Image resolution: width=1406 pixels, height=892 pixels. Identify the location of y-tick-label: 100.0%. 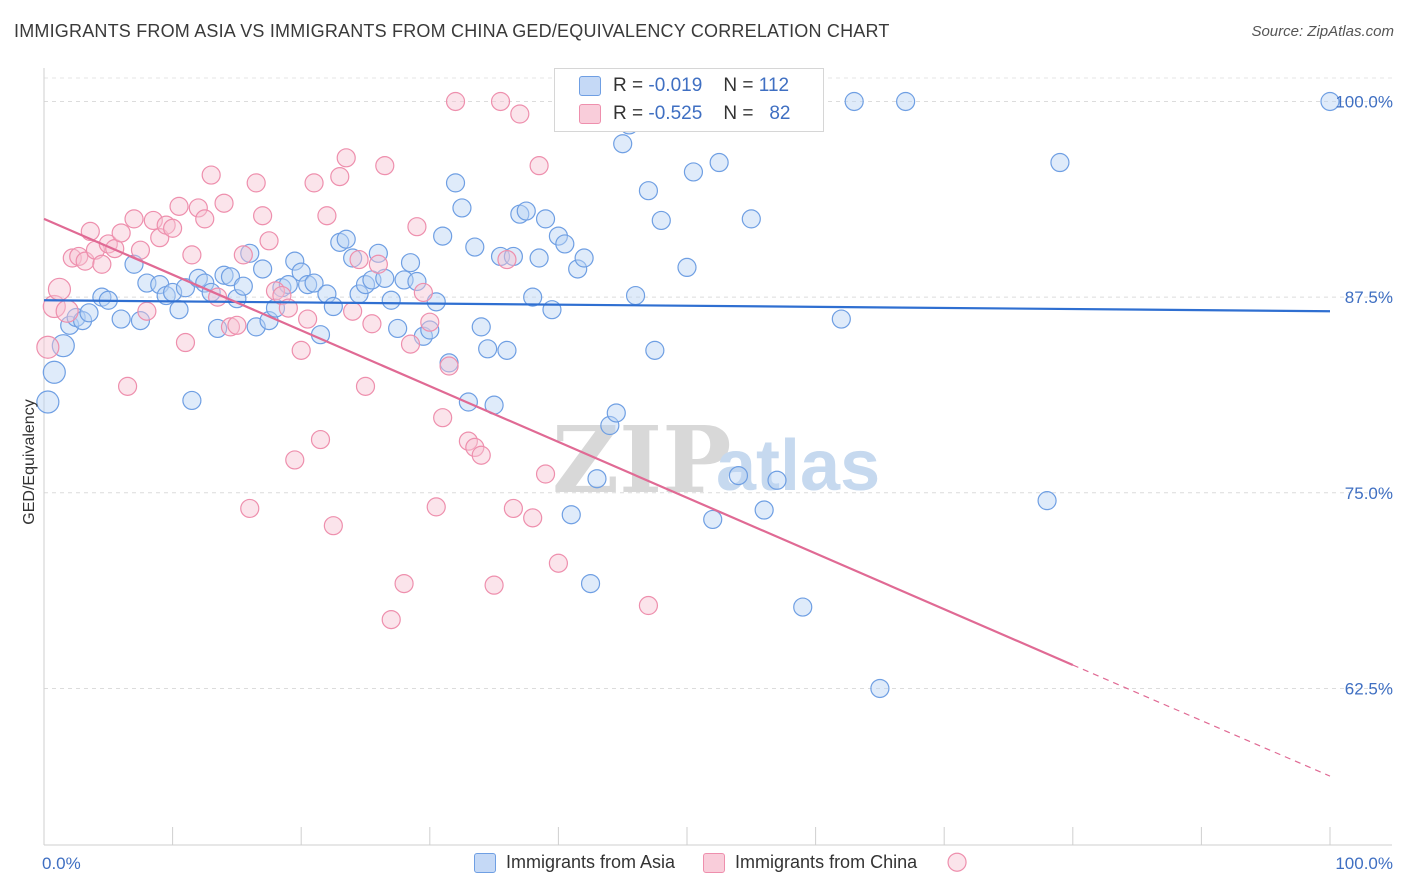
(1364, 101).